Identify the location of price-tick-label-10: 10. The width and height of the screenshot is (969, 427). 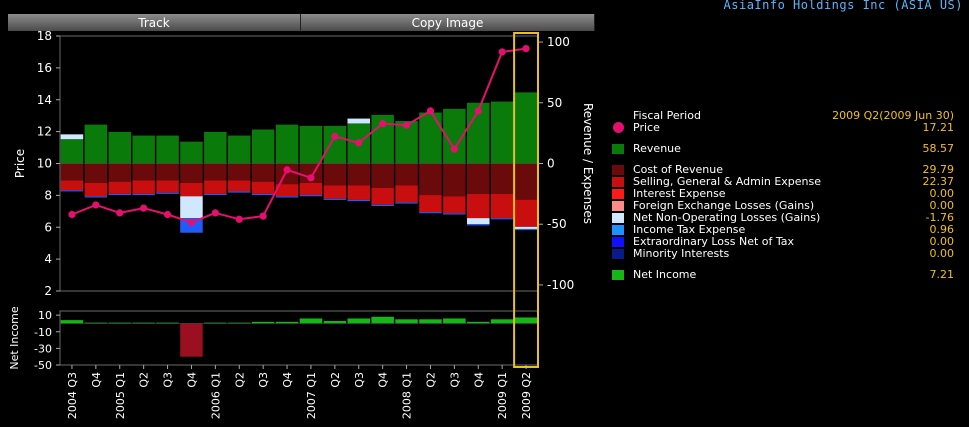
(44, 164).